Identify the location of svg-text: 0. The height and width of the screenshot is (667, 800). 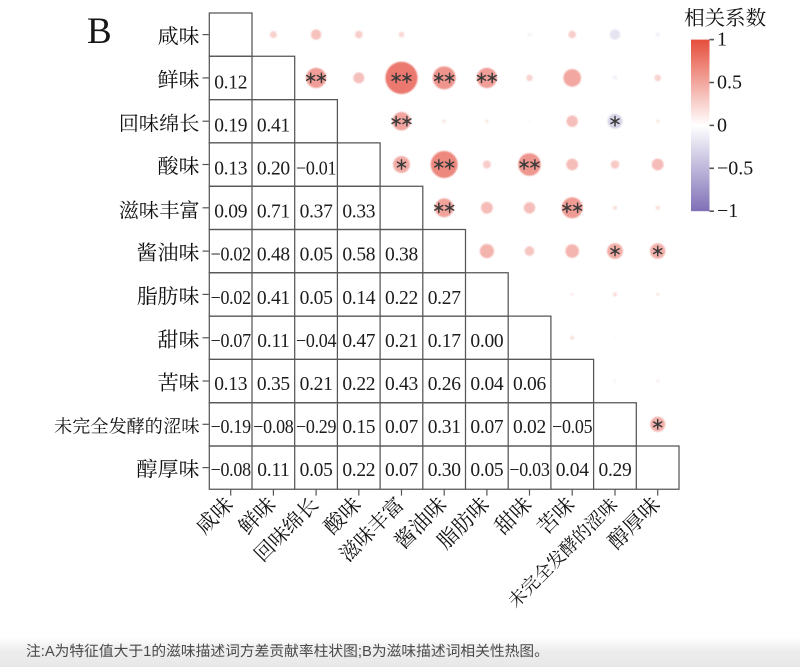
(722, 125).